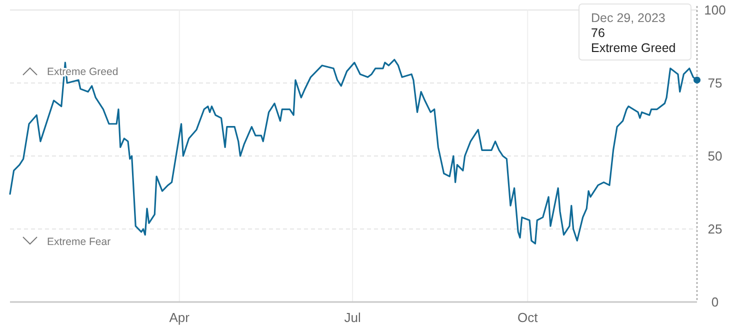 Image resolution: width=740 pixels, height=326 pixels. Describe the element at coordinates (352, 317) in the screenshot. I see `x-tick-label: Jul` at that location.